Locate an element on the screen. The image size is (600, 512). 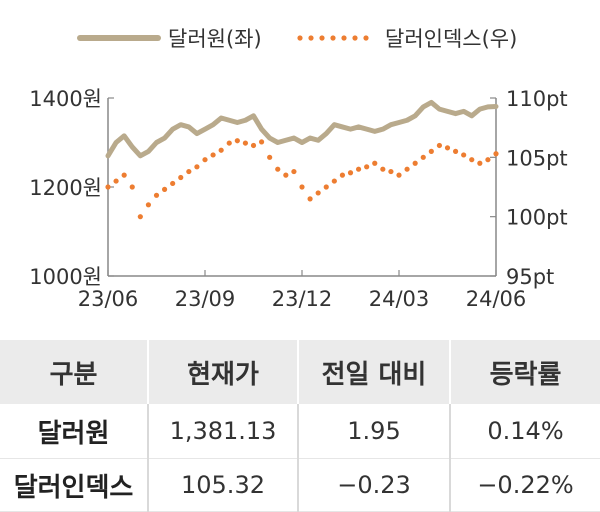
y-left-tick-label: 1400원 is located at coordinates (65, 99).